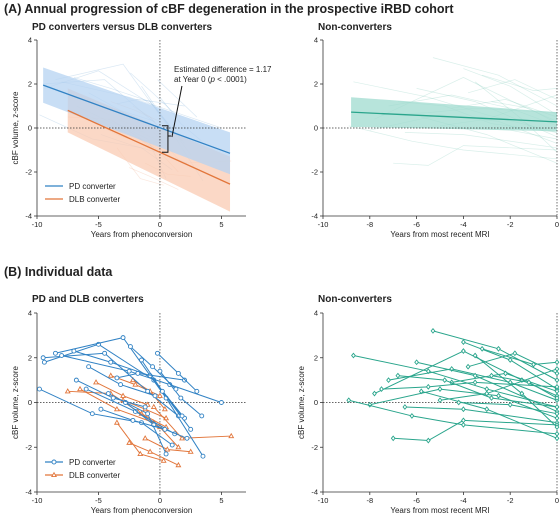 The width and height of the screenshot is (560, 521). I want to click on legend-marker, so click(54, 462).